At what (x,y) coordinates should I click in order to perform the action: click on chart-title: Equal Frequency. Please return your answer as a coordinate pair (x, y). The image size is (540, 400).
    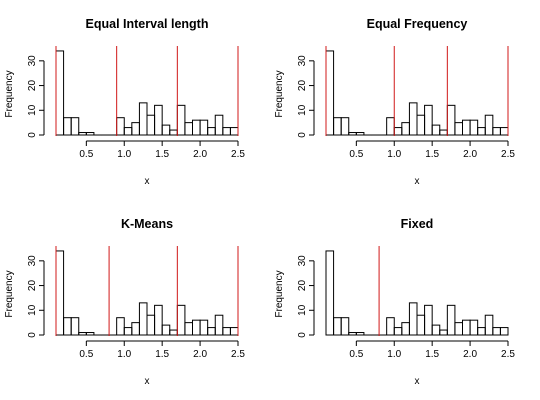
    Looking at the image, I should click on (417, 24).